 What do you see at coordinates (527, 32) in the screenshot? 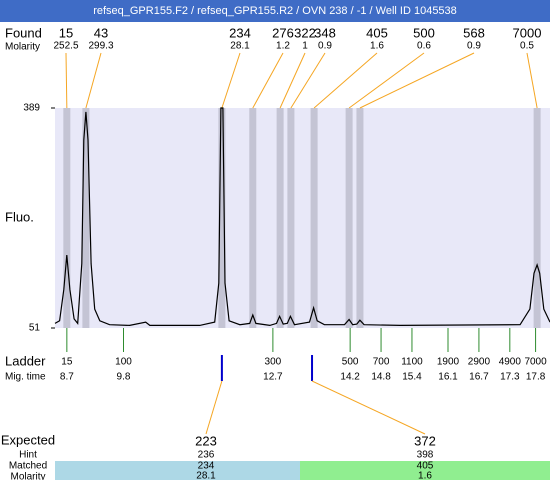
I see `found-size: 7000` at bounding box center [527, 32].